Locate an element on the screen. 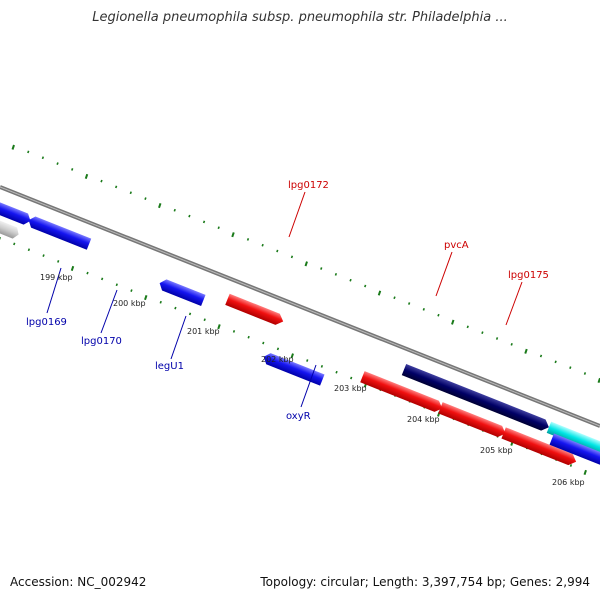 The image size is (600, 600). gene-label-lpg0169: lpg0169 is located at coordinates (46, 322).